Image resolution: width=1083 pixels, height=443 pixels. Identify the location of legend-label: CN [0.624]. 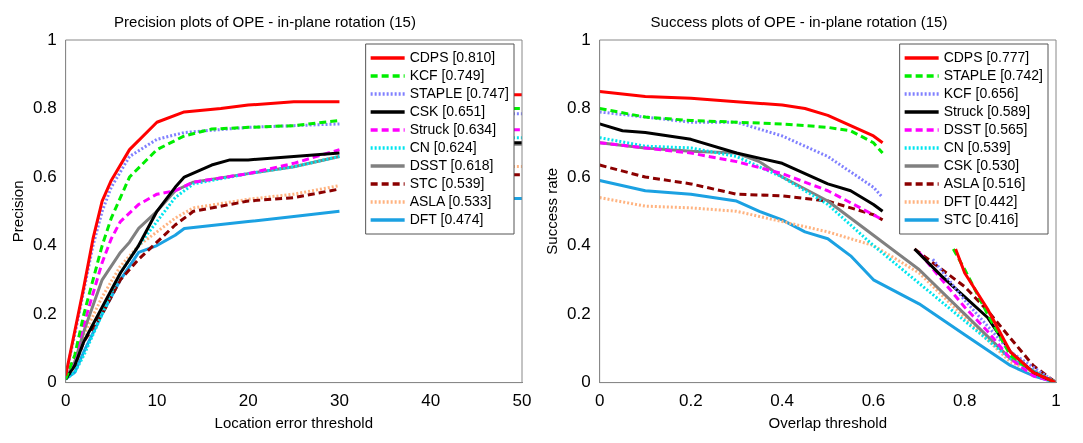
(443, 146).